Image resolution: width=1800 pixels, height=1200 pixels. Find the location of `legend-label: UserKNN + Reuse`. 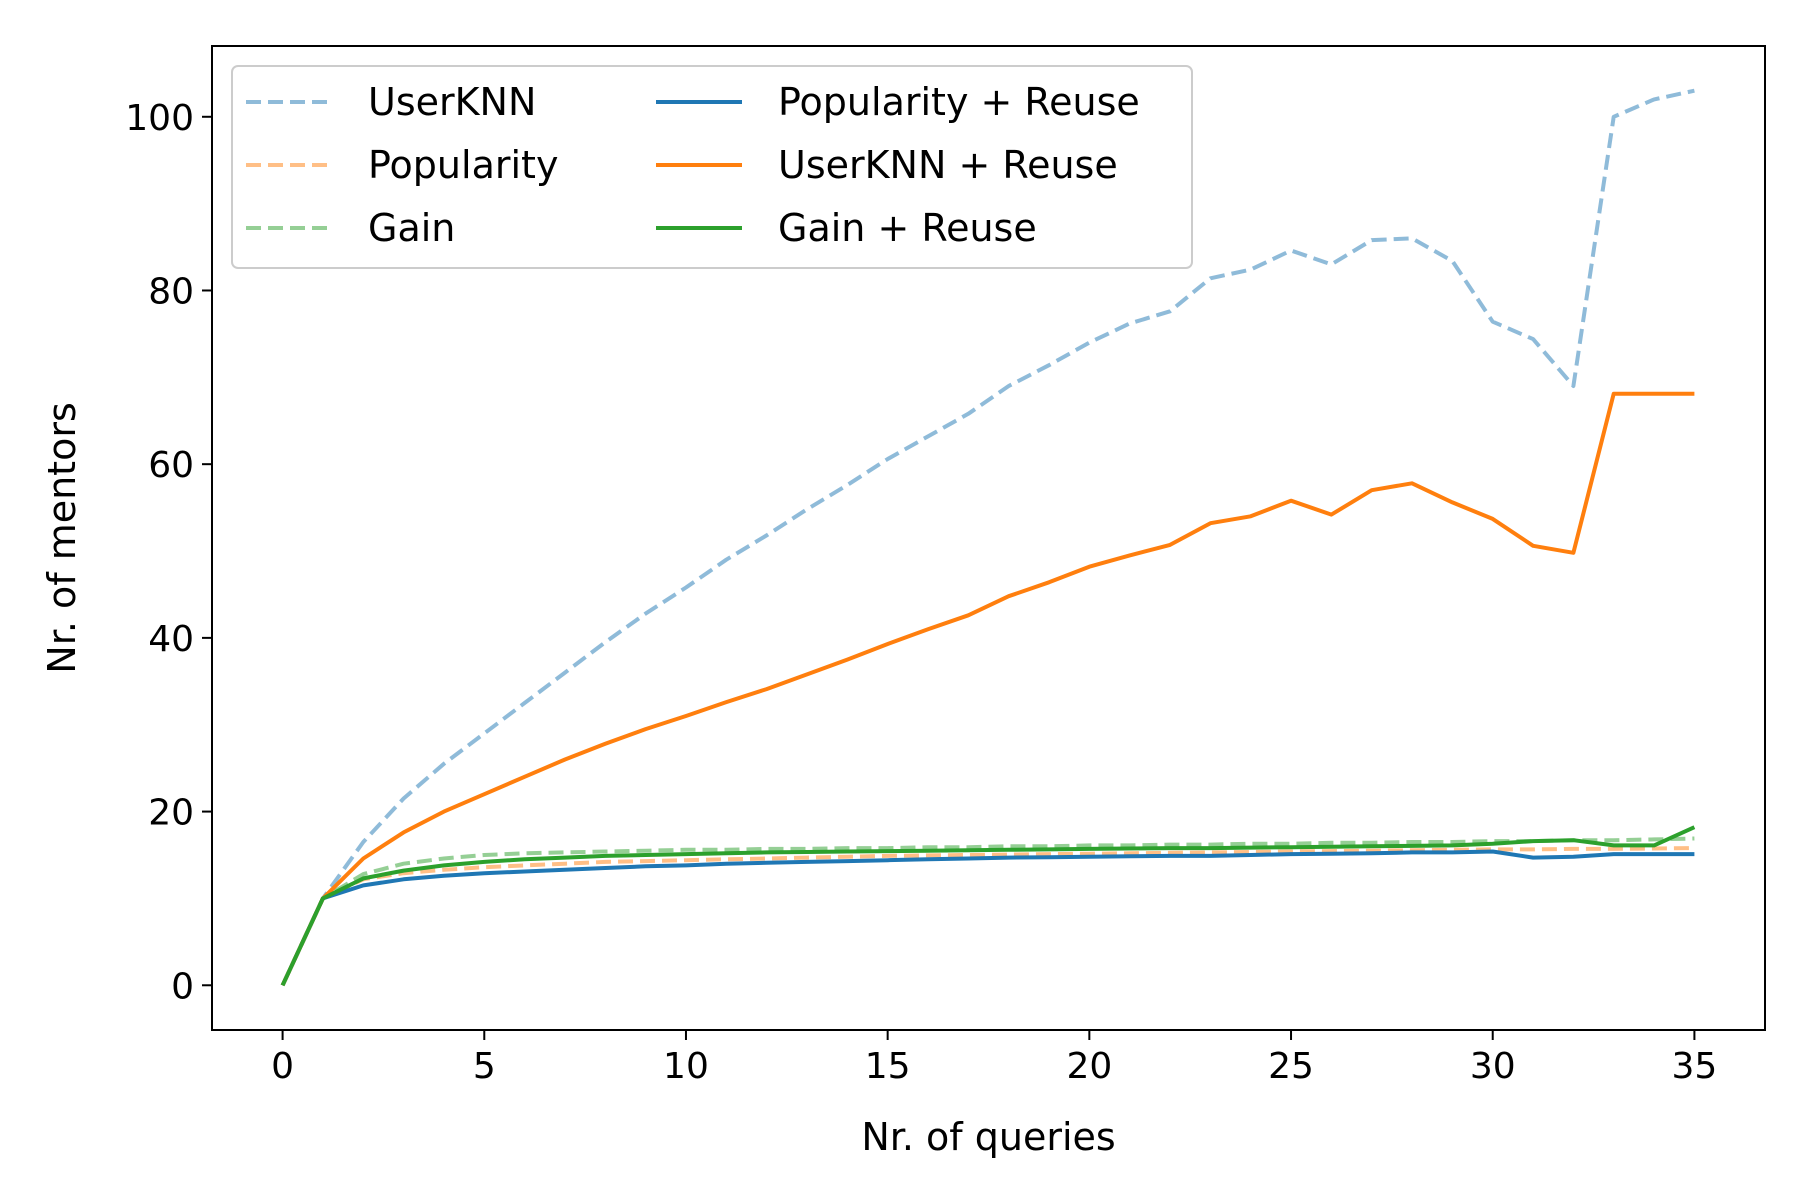

legend-label: UserKNN + Reuse is located at coordinates (948, 165).